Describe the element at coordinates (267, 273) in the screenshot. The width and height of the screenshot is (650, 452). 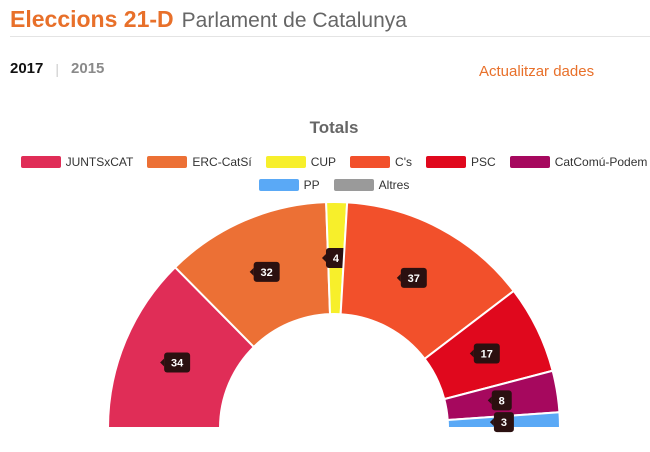
I see `svg-text: 32` at that location.